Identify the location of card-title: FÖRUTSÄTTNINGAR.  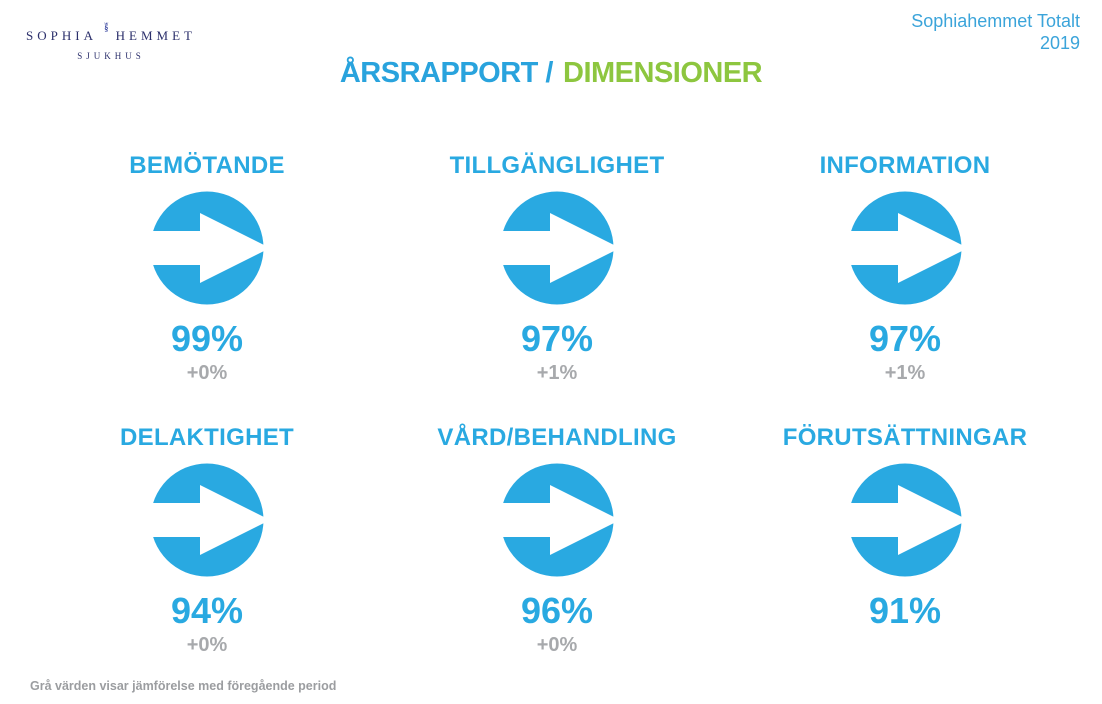
(905, 437).